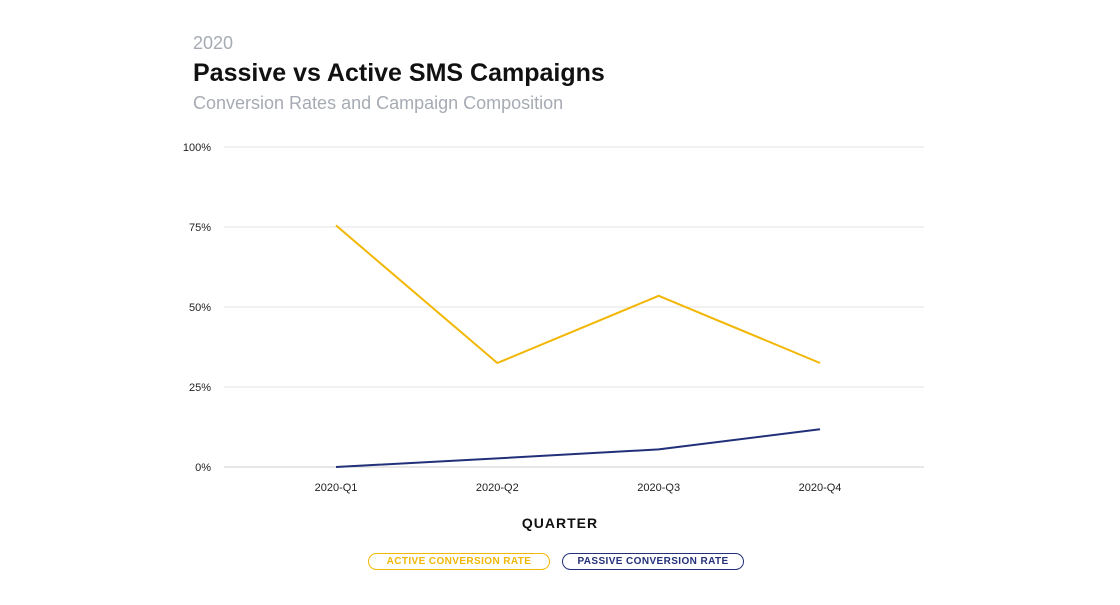  Describe the element at coordinates (213, 43) in the screenshot. I see `chart-year: 2020` at that location.